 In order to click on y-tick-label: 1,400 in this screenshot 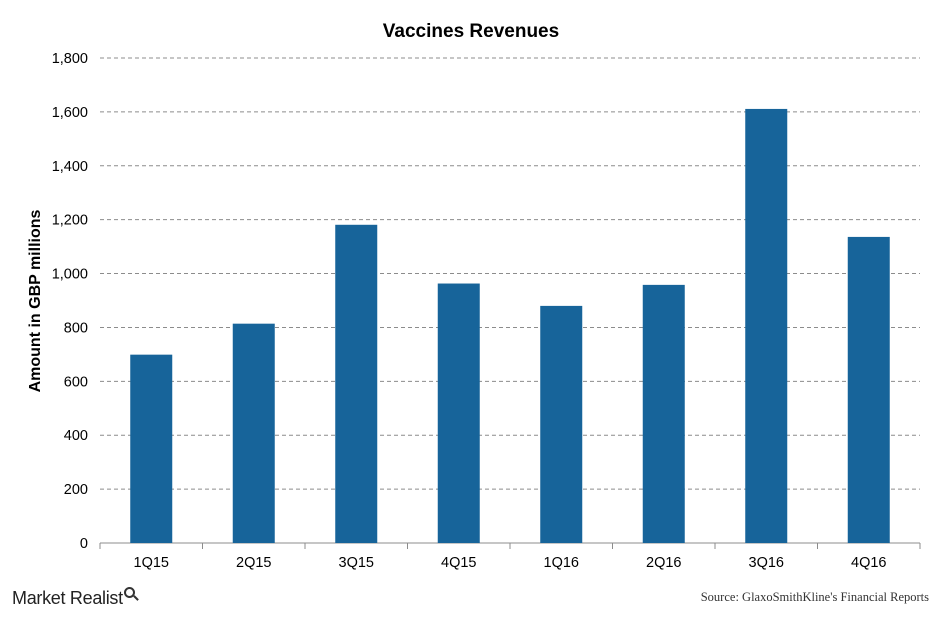, I will do `click(70, 167)`.